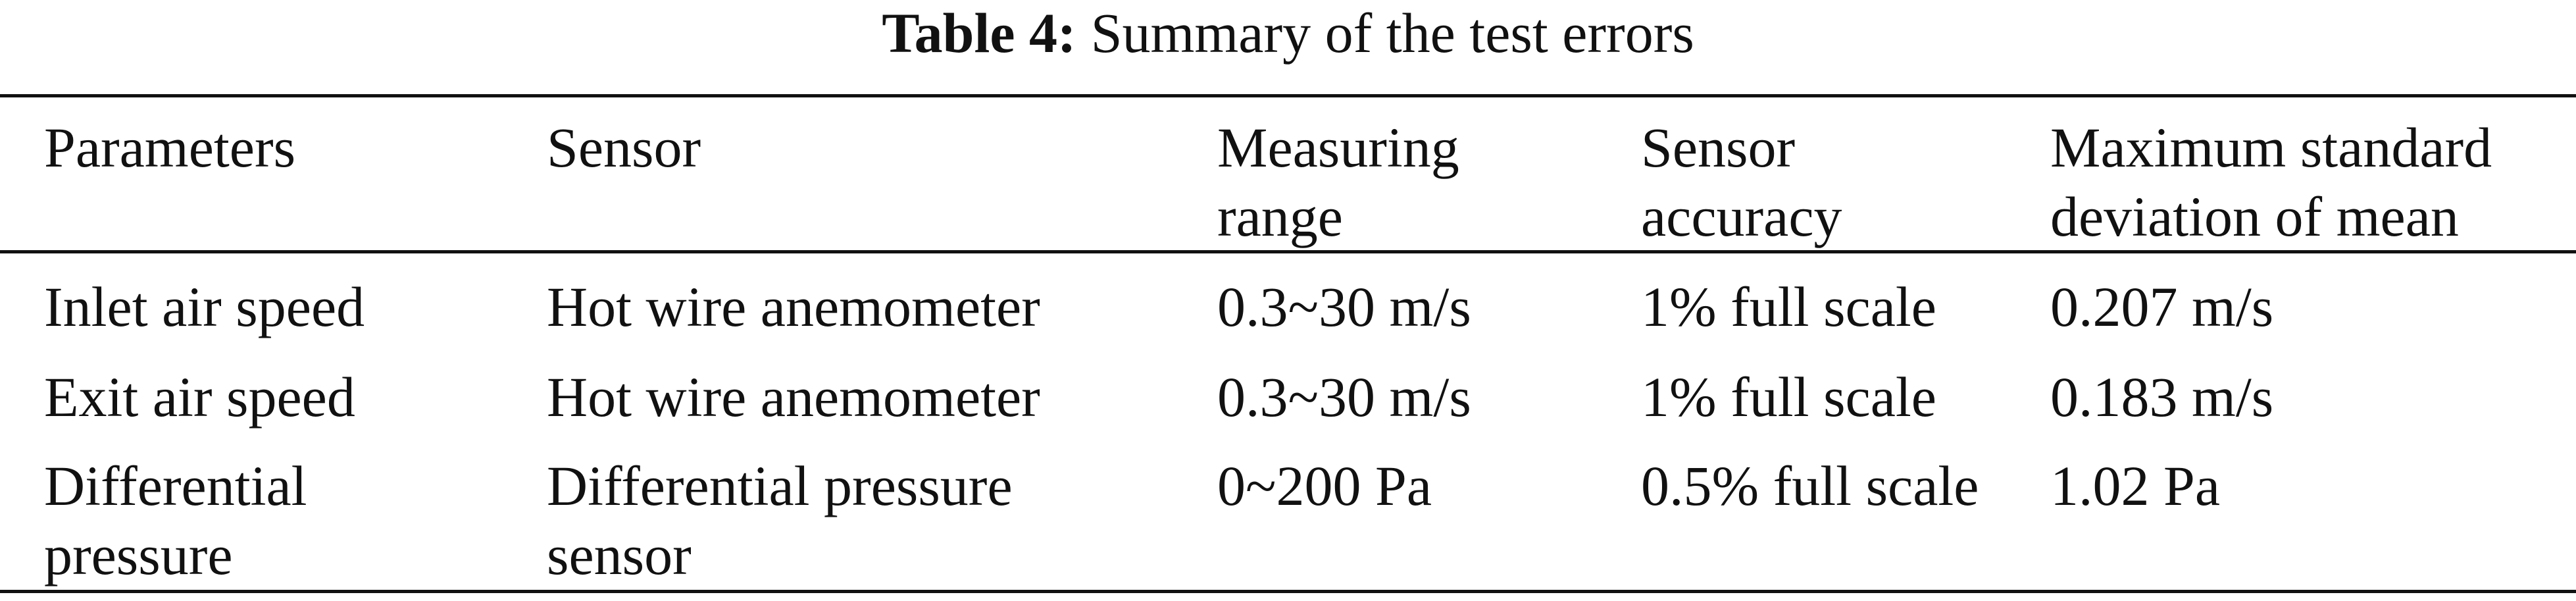  What do you see at coordinates (1288, 95) in the screenshot?
I see `top-rule` at bounding box center [1288, 95].